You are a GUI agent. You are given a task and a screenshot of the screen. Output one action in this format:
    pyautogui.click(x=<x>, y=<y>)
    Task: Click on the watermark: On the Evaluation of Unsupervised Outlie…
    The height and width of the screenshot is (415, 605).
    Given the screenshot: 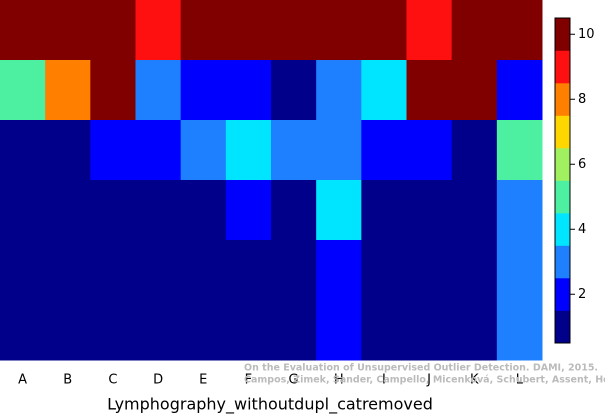 What is the action you would take?
    pyautogui.click(x=421, y=368)
    